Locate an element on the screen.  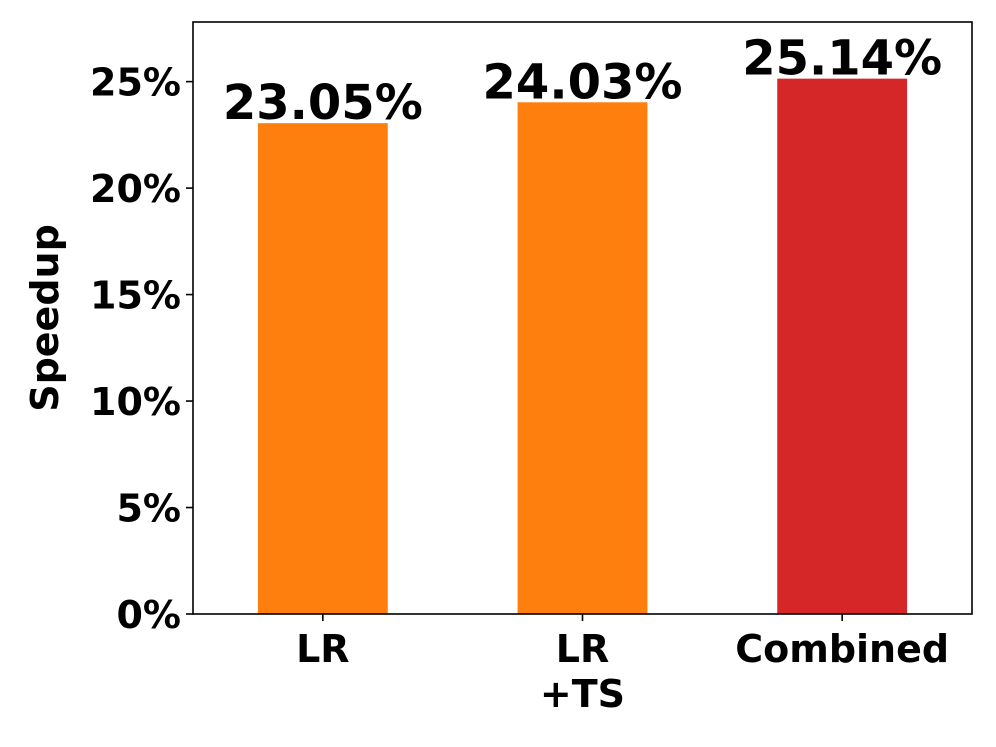
x-tick-label: Combined is located at coordinates (842, 649).